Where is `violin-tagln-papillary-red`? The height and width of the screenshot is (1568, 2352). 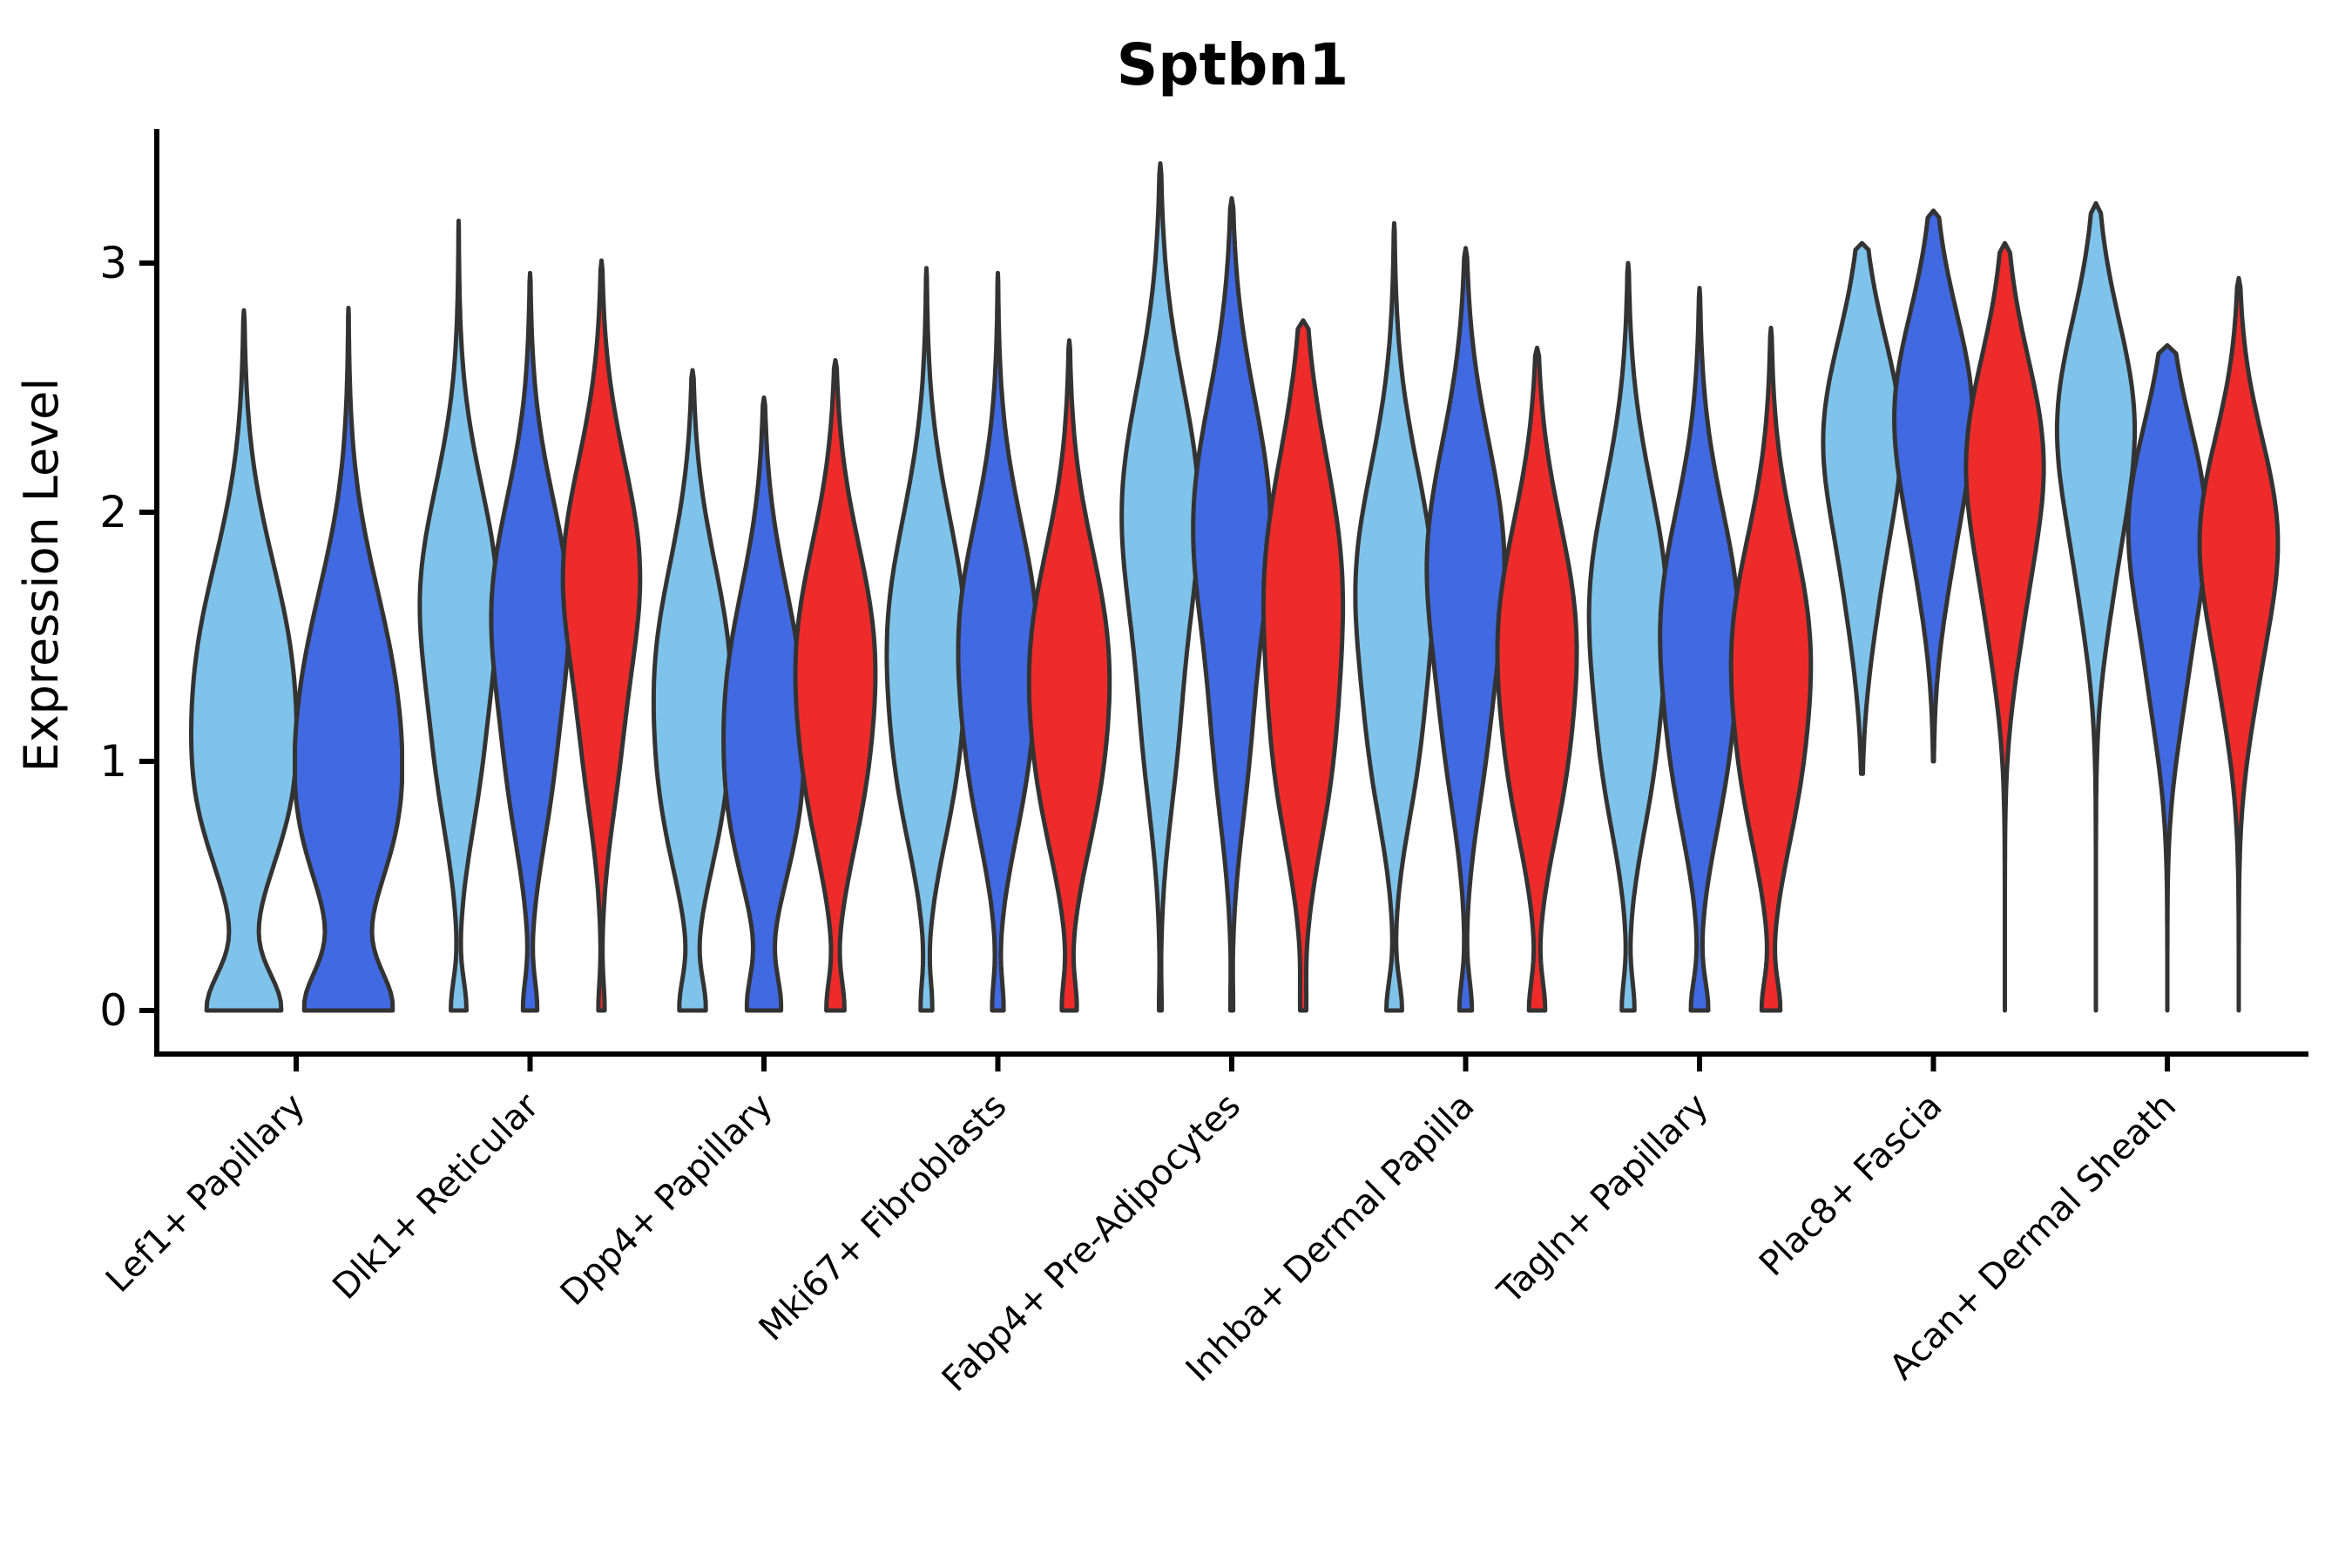 violin-tagln-papillary-red is located at coordinates (1771, 669).